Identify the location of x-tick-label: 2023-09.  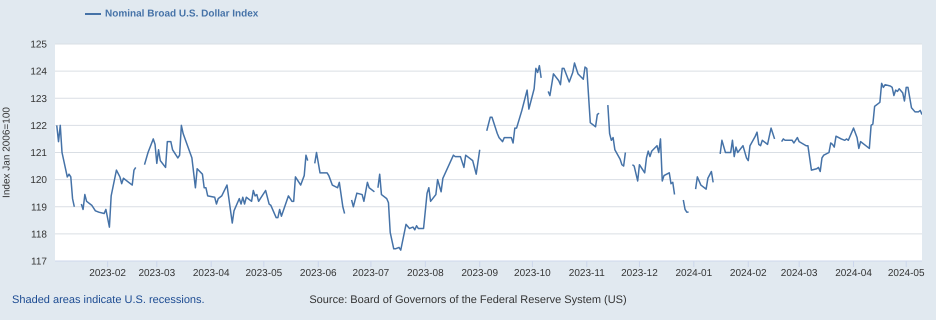
(480, 274).